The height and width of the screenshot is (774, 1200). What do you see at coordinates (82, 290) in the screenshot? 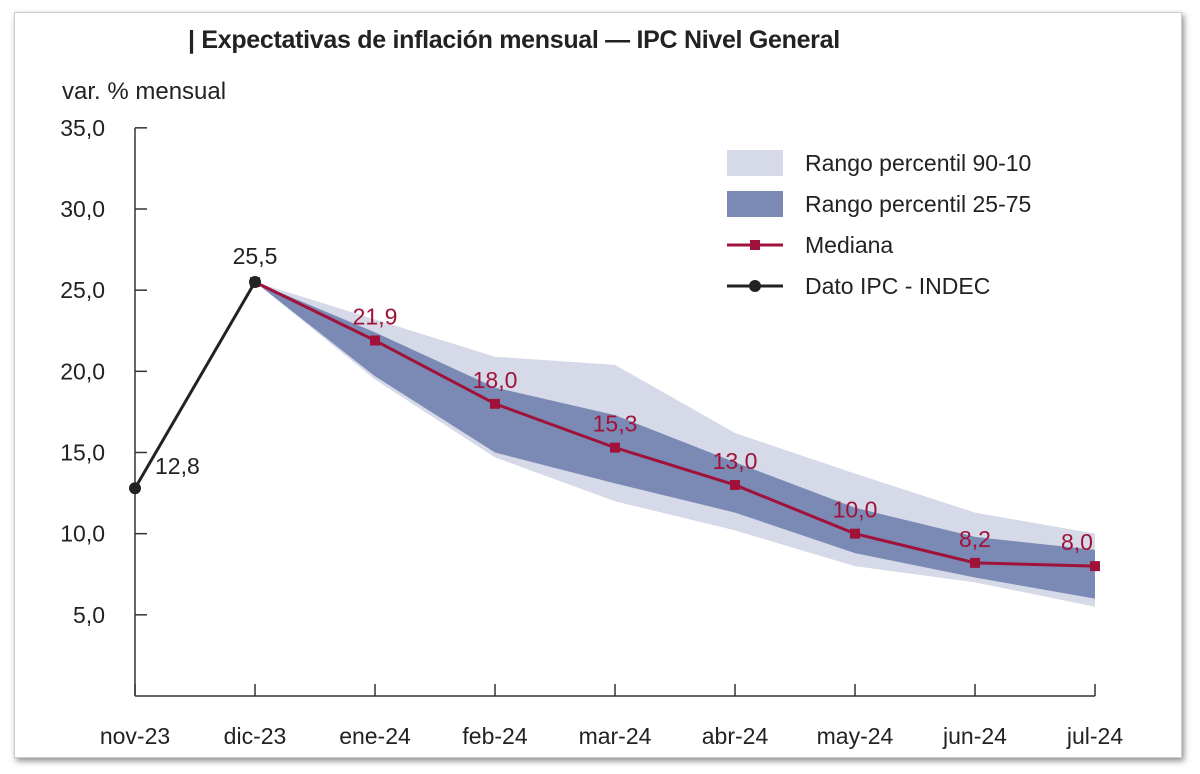
I see `y-tick-label: 25,0` at bounding box center [82, 290].